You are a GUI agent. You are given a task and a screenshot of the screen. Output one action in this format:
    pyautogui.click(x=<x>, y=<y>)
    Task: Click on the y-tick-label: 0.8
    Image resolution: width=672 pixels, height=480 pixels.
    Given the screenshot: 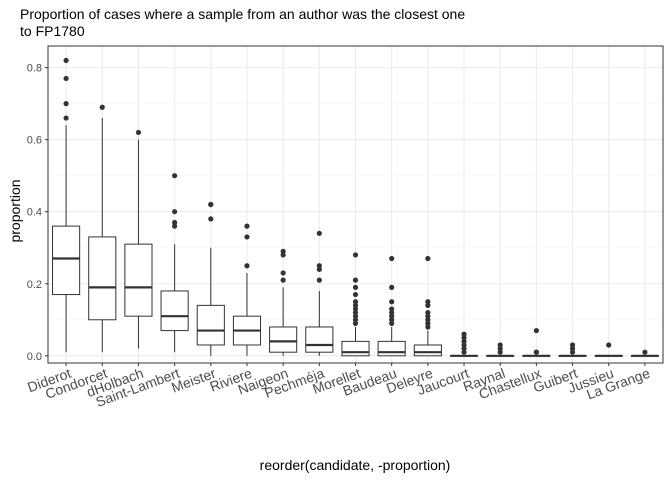 What is the action you would take?
    pyautogui.click(x=34, y=69)
    